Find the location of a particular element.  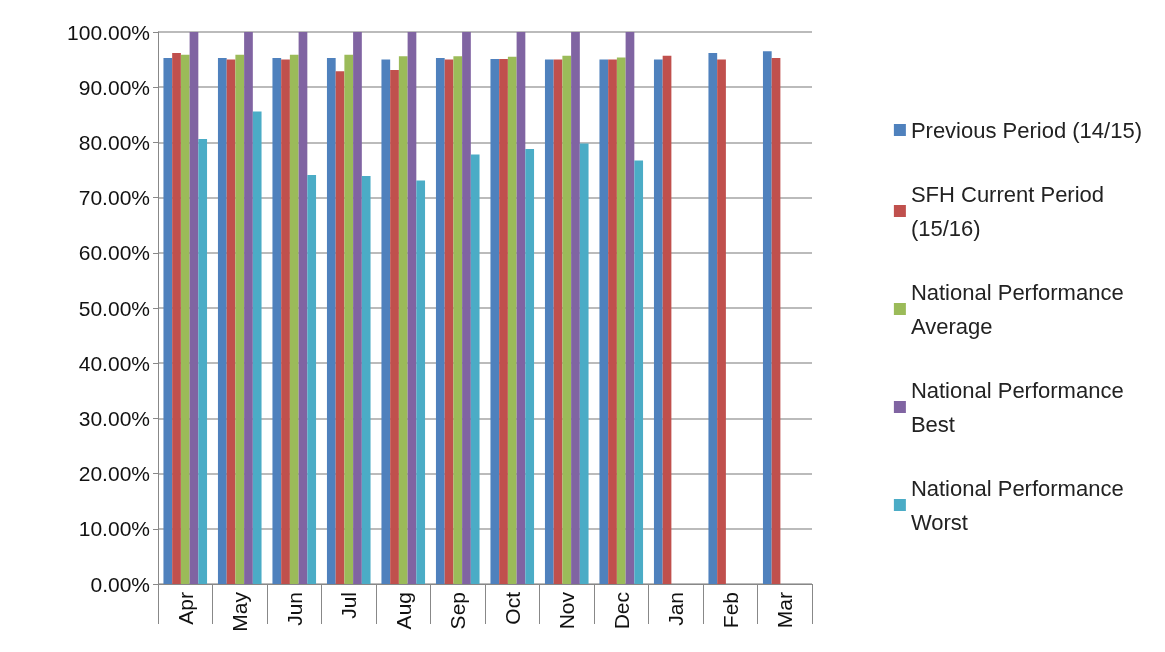

legend-label: SFH Current Period (15/16) is located at coordinates (1007, 211).